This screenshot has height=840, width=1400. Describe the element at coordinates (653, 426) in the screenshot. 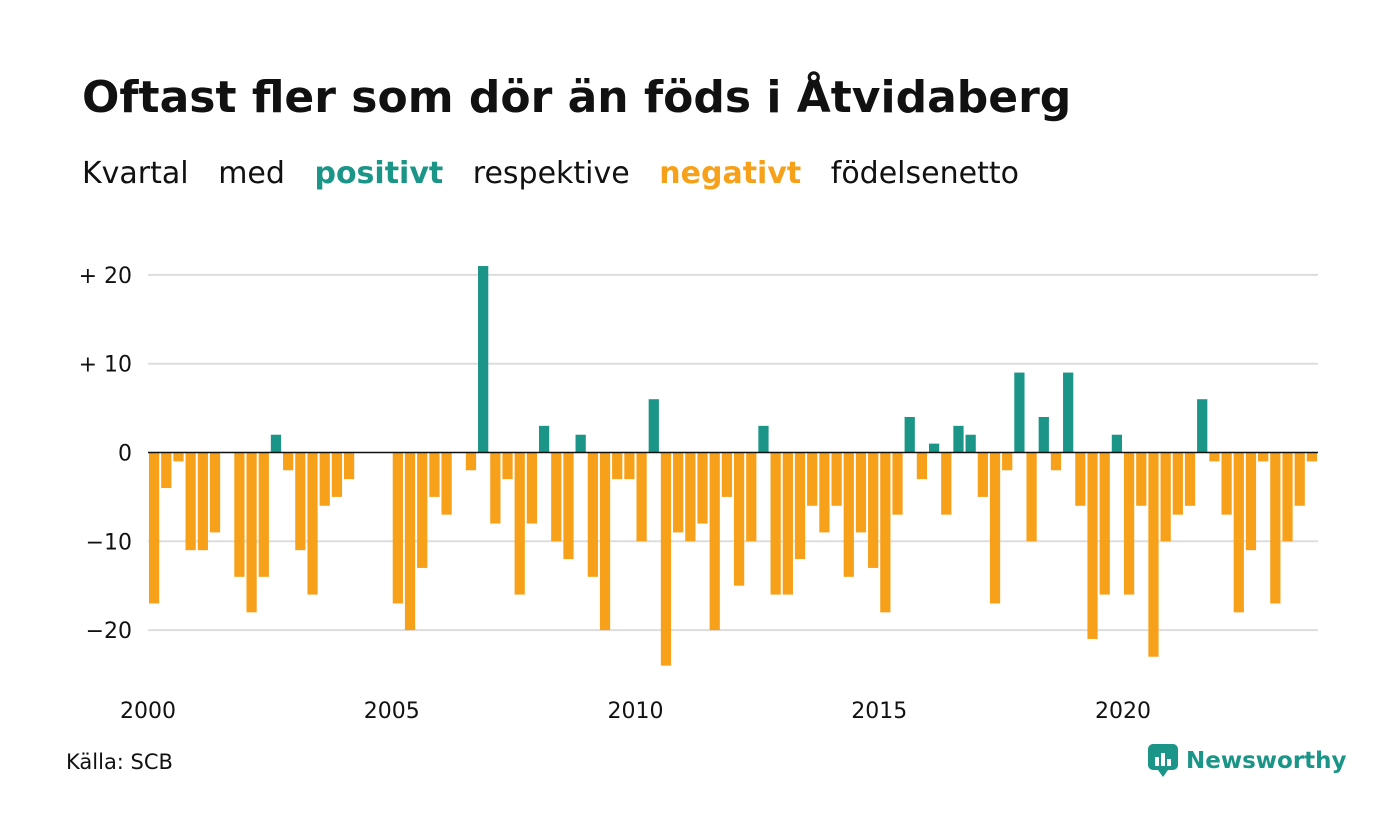

I see `bar-2010-K2` at that location.